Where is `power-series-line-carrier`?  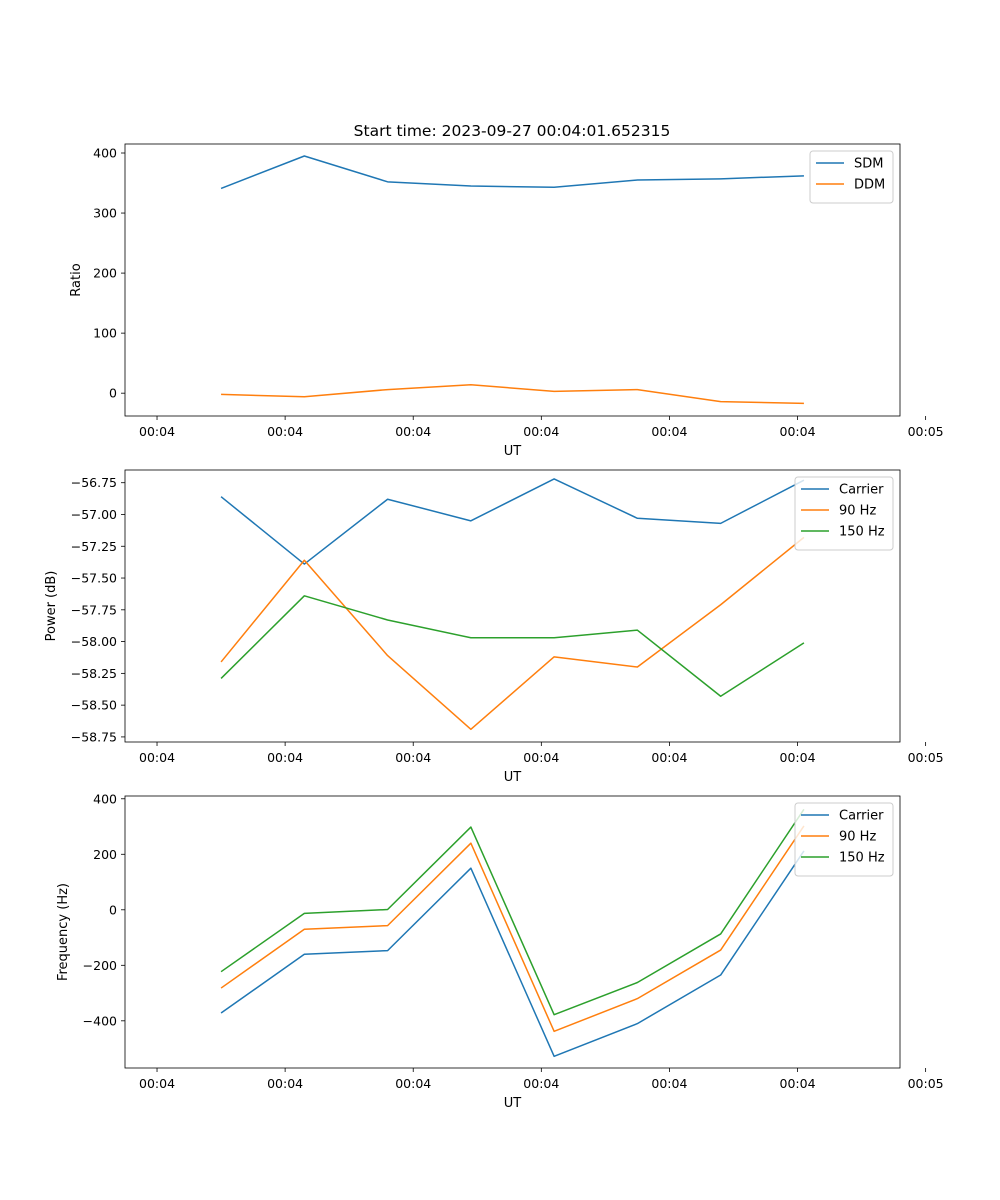
power-series-line-carrier is located at coordinates (512, 521).